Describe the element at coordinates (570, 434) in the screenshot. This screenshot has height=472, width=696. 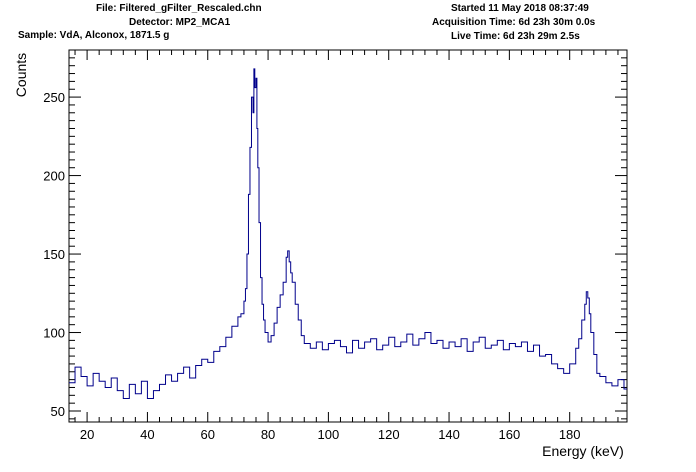
I see `x-tick-label: 180` at that location.